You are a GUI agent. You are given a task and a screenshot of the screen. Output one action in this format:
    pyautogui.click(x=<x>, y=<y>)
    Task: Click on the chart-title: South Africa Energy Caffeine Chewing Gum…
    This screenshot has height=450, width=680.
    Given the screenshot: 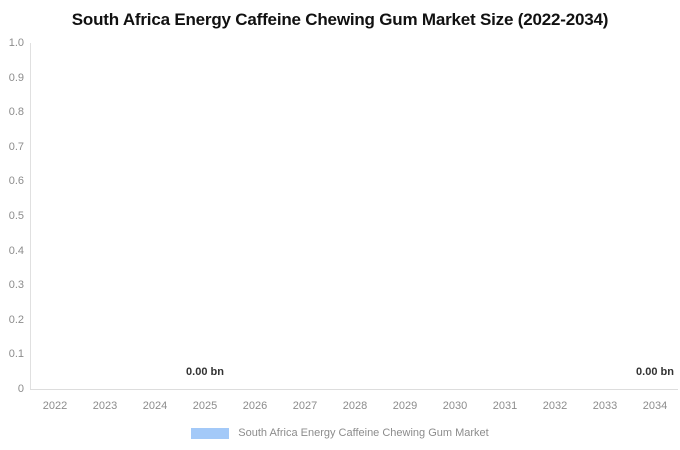 What is the action you would take?
    pyautogui.click(x=340, y=19)
    